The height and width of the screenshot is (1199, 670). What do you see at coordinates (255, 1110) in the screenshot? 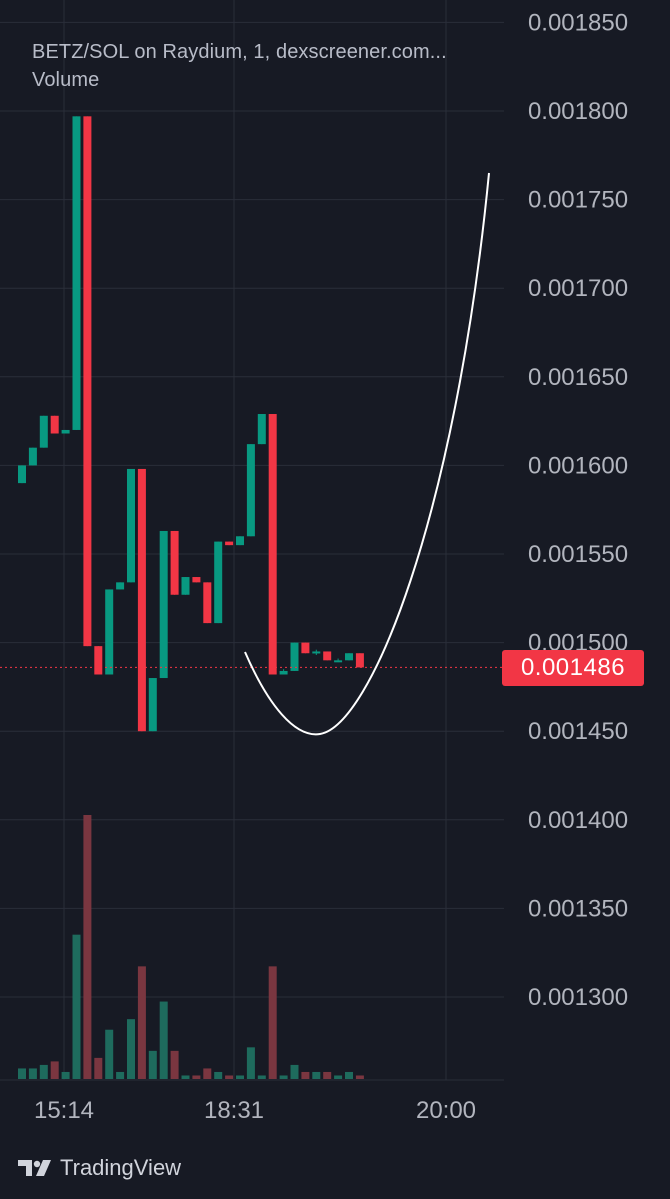
I see `time-axis: 15:14 18:31 20:00` at bounding box center [255, 1110].